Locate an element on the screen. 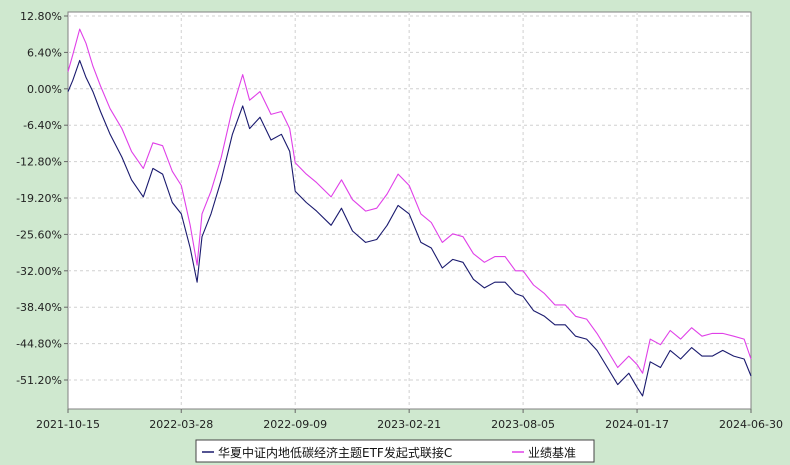  x-tick-label: 2023-08-05 is located at coordinates (523, 424).